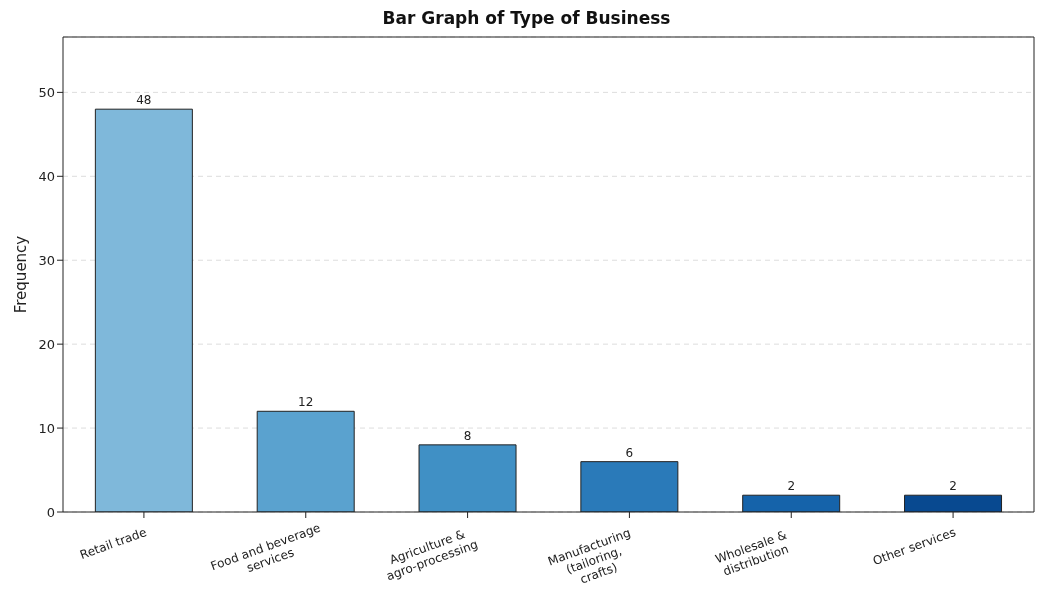 The width and height of the screenshot is (1053, 602). I want to click on data-label: 8, so click(467, 435).